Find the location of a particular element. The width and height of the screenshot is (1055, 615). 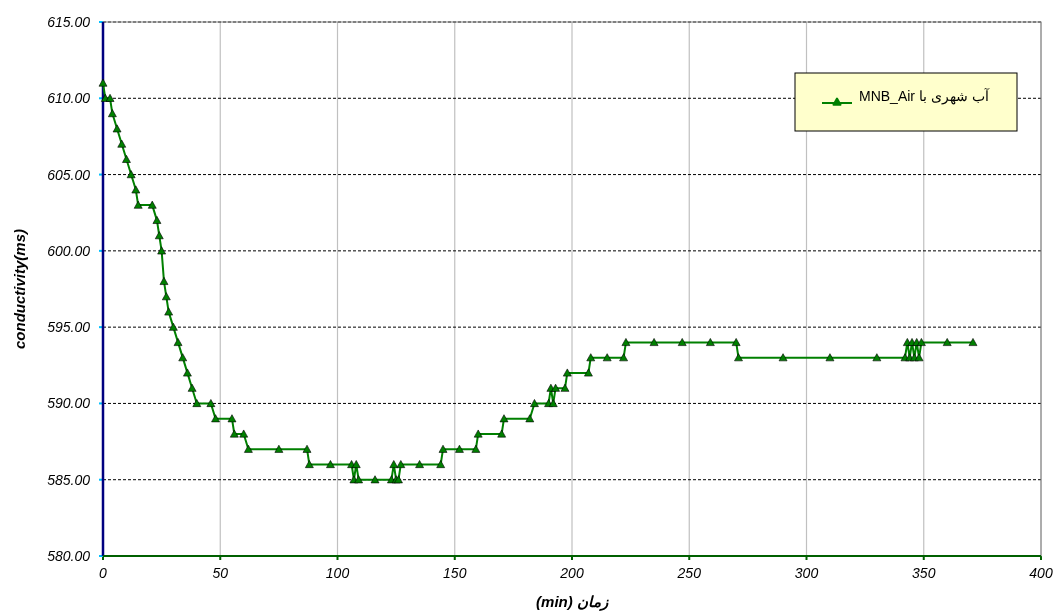

y-tick-label: 605.00 is located at coordinates (69, 174).